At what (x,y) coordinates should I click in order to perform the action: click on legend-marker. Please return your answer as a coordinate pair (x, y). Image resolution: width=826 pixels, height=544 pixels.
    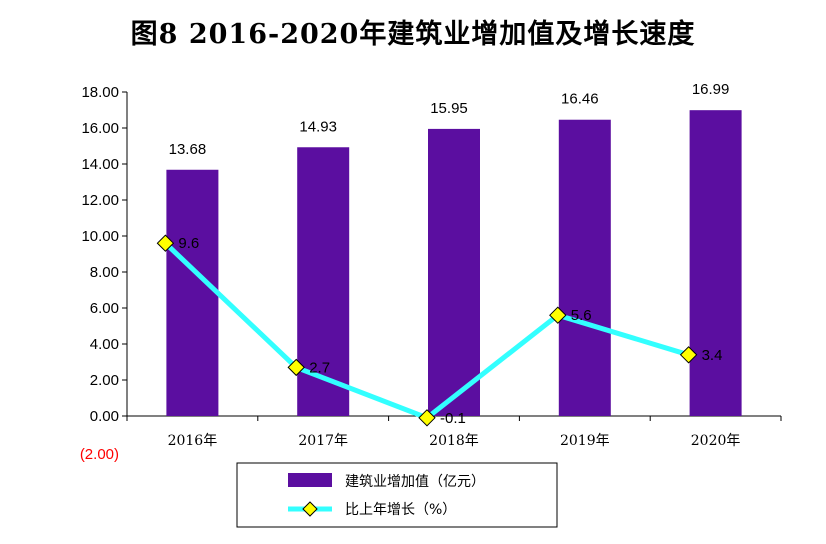
    Looking at the image, I should click on (310, 509).